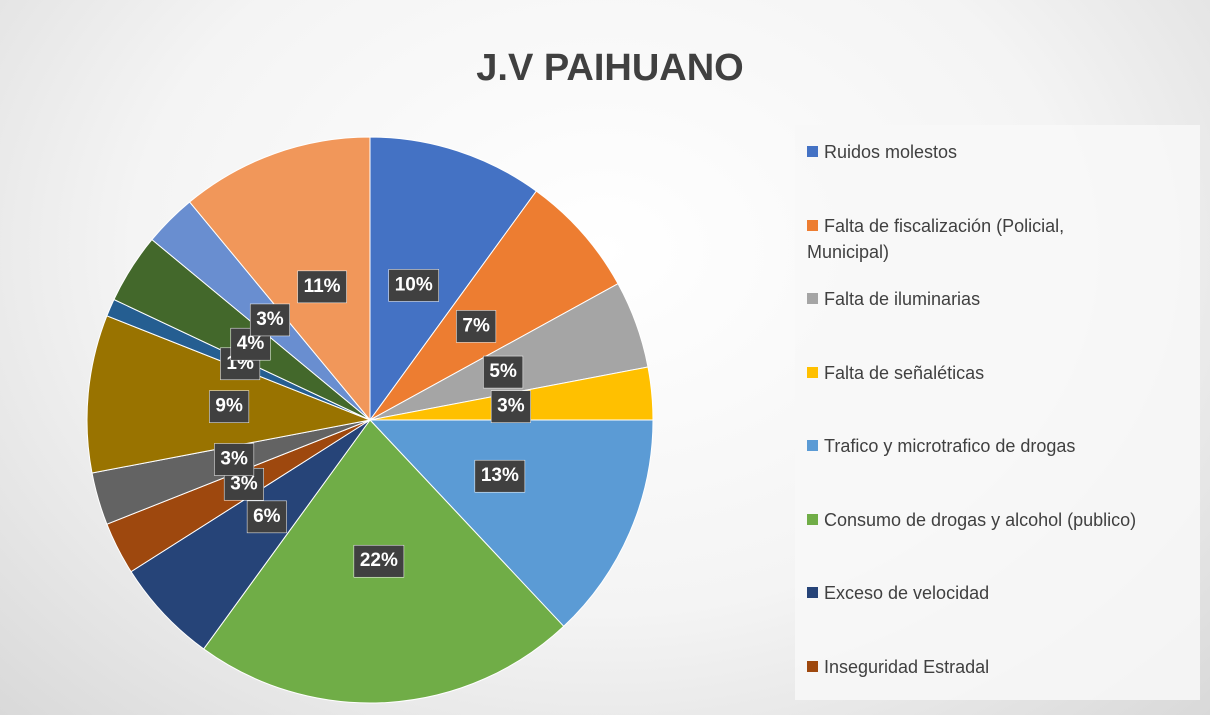 This screenshot has width=1210, height=715. I want to click on legend-label: Falta de iluminarias, so click(902, 299).